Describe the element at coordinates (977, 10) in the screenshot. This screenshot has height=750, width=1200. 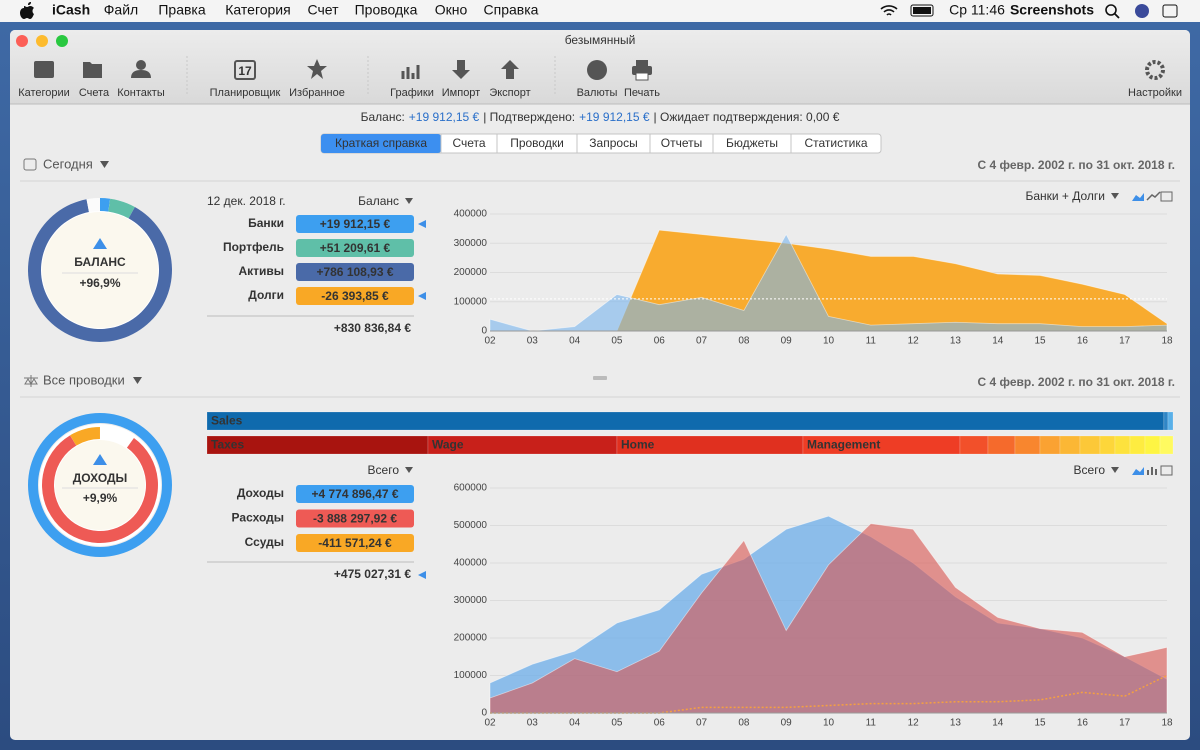
I see `clock: Ср 11:46` at that location.